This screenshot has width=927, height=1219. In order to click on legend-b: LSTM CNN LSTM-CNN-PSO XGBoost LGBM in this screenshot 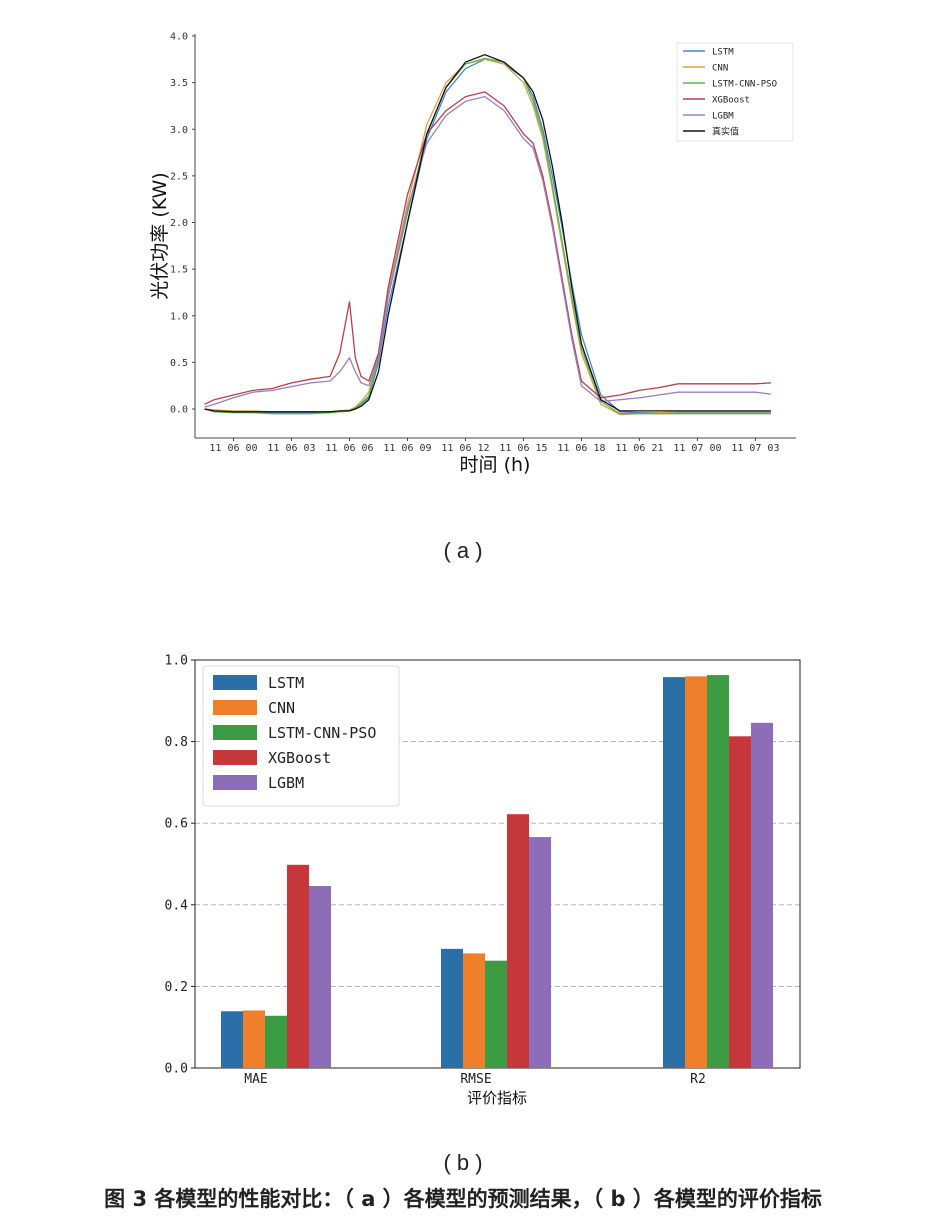, I will do `click(301, 736)`.